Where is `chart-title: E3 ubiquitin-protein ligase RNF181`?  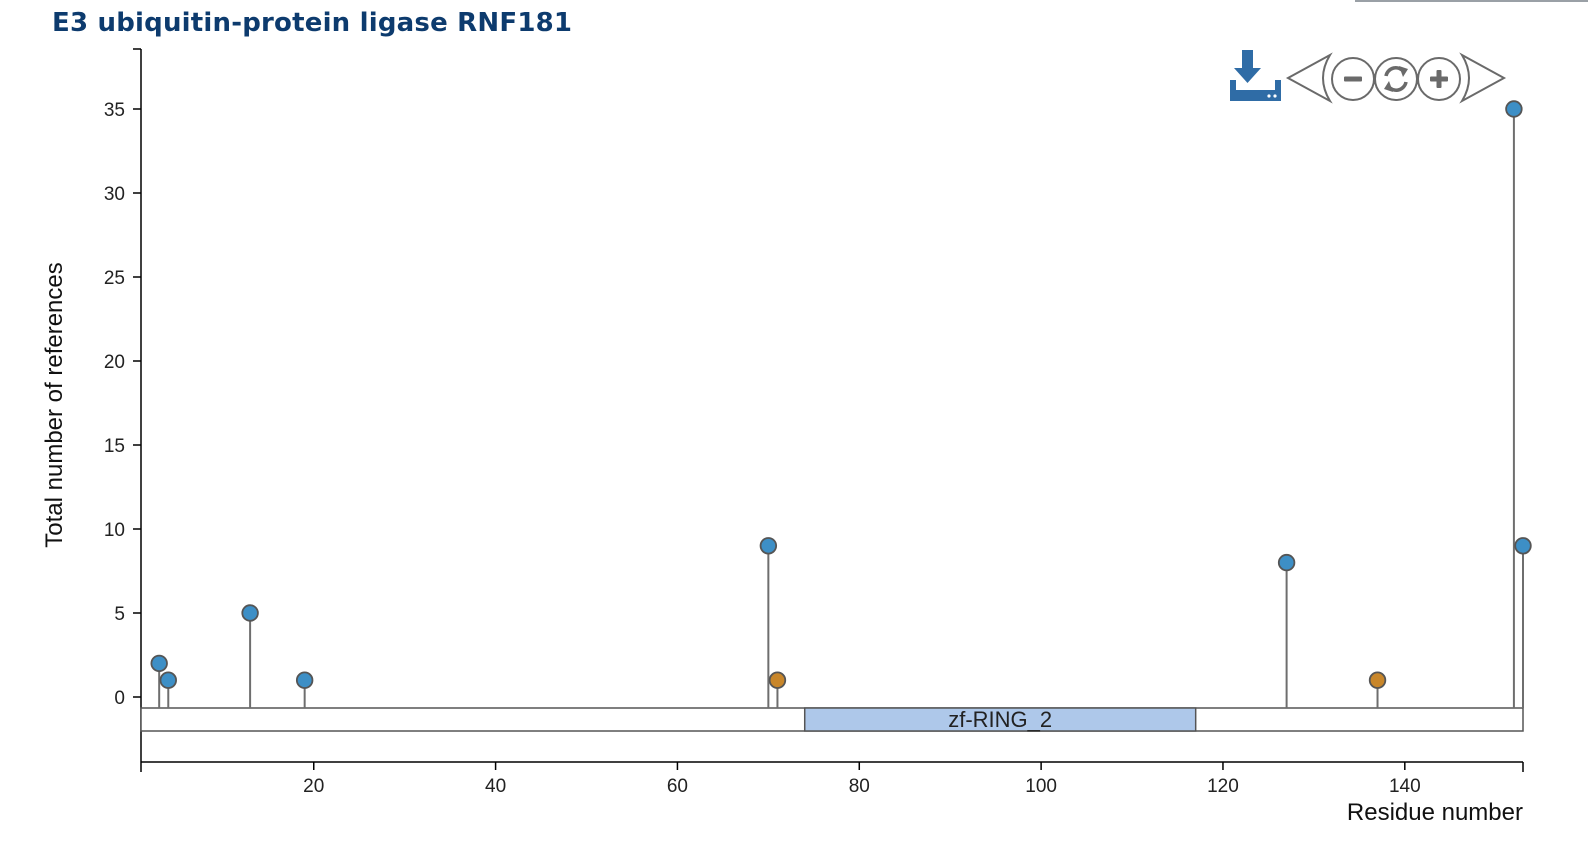 chart-title: E3 ubiquitin-protein ligase RNF181 is located at coordinates (312, 23).